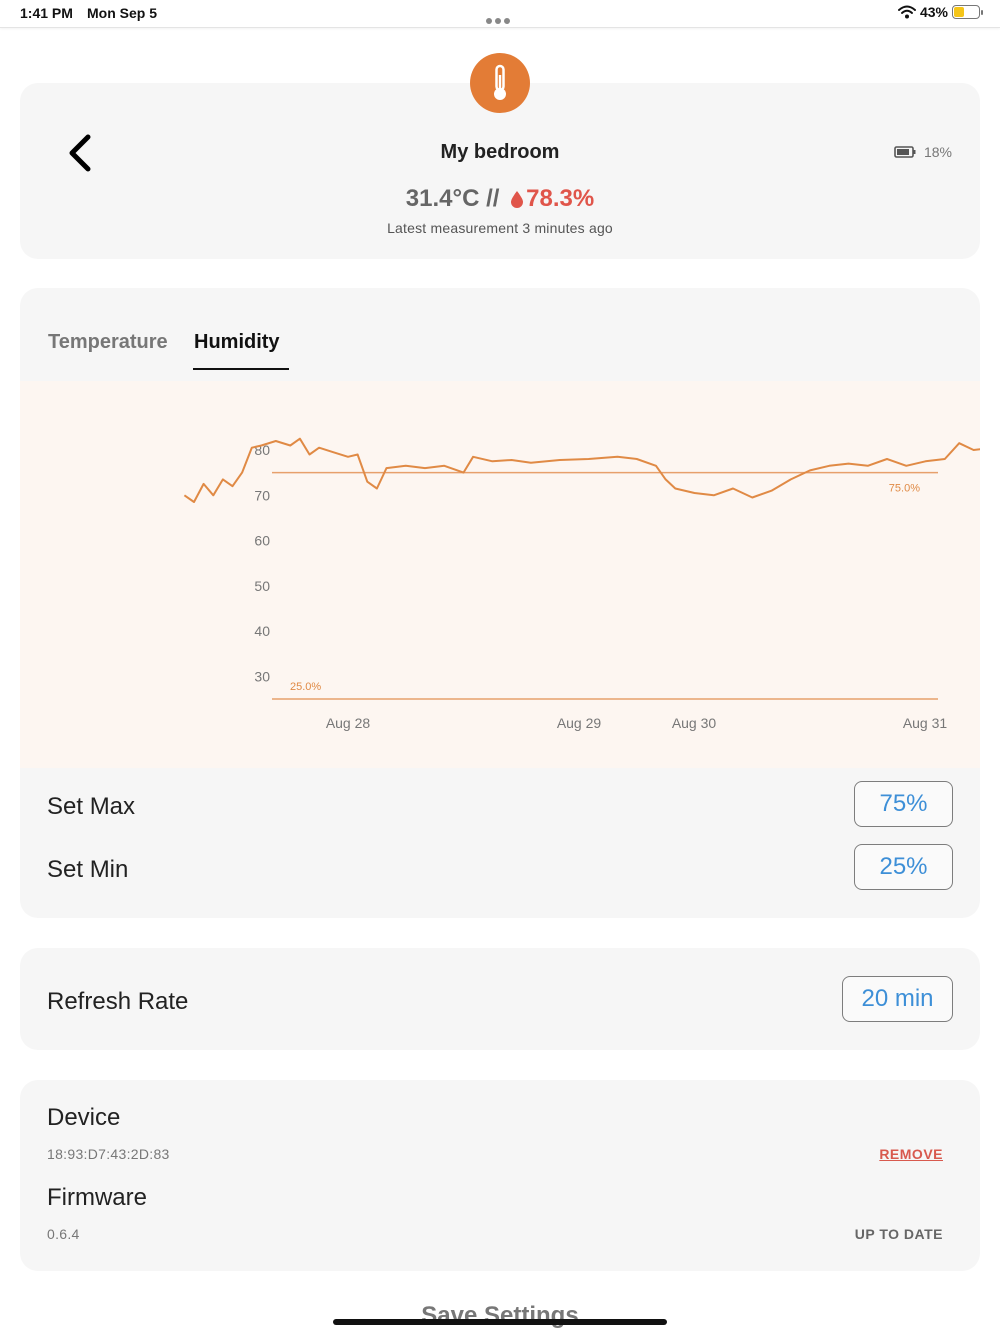 Image resolution: width=1000 pixels, height=1334 pixels. I want to click on set-max-label: Set Max, so click(91, 806).